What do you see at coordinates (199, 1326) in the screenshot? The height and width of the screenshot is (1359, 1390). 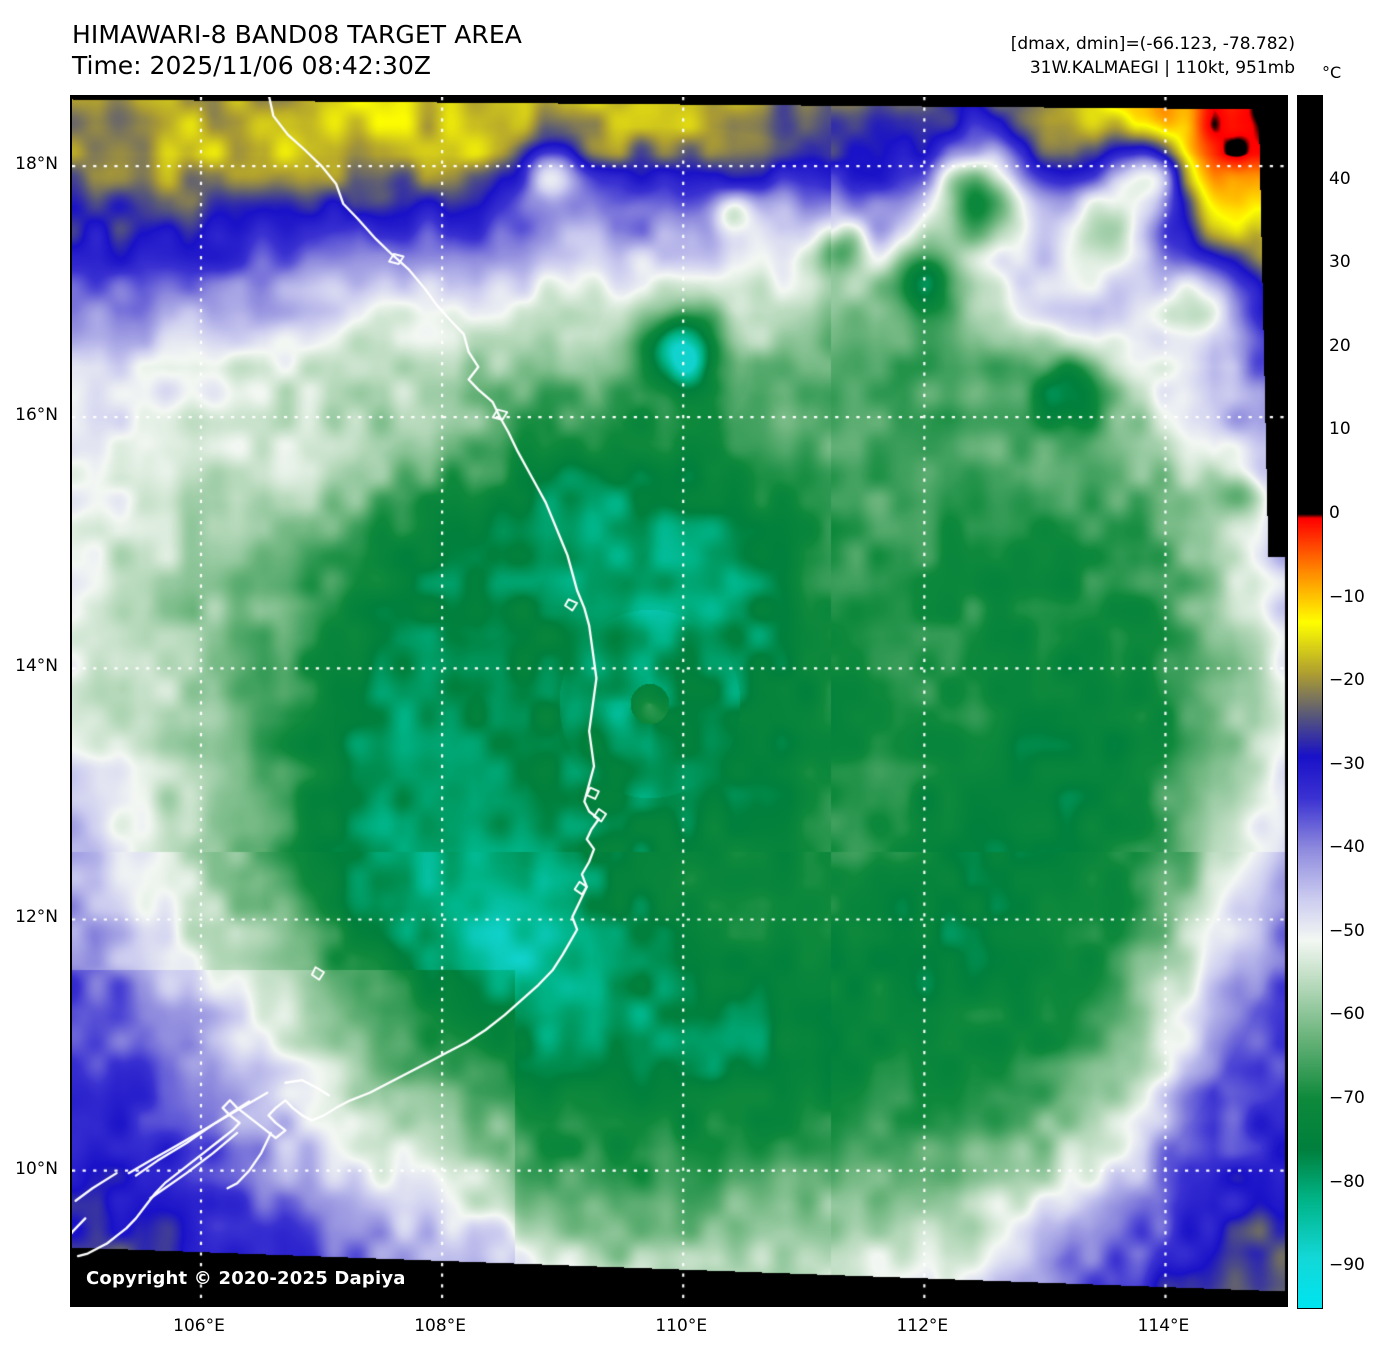 I see `x-tick-0: 106°E` at bounding box center [199, 1326].